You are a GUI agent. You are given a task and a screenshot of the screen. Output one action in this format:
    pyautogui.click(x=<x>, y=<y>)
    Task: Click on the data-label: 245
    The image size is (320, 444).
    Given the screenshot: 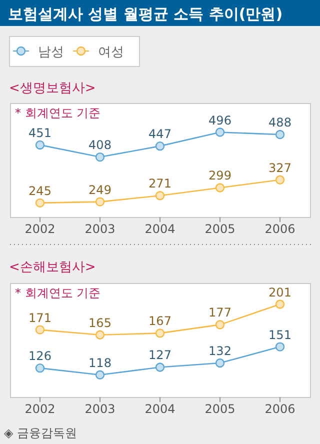 What is the action you would take?
    pyautogui.click(x=40, y=191)
    